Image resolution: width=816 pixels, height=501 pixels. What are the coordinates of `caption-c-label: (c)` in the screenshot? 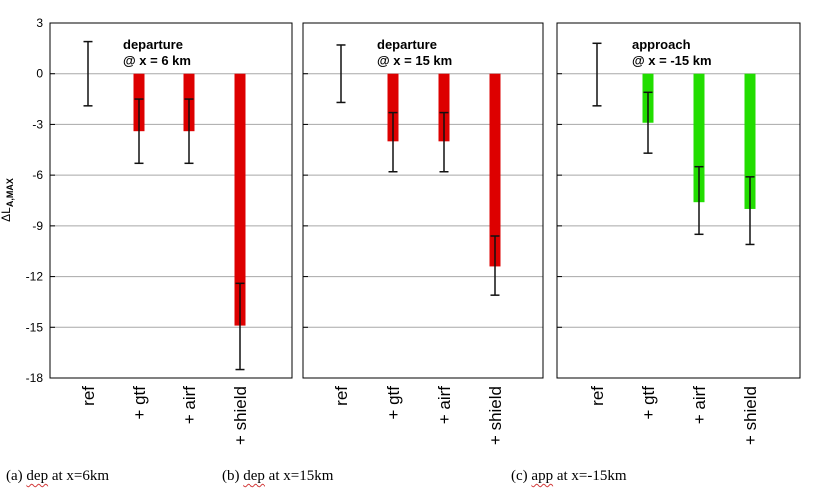 It's located at (521, 476).